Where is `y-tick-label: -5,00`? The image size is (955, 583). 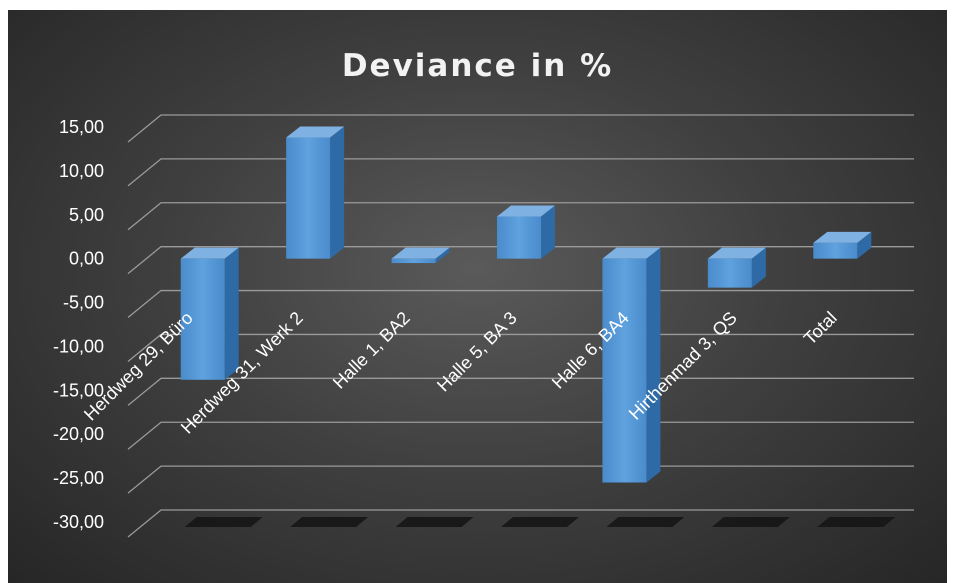 y-tick-label: -5,00 is located at coordinates (83, 303).